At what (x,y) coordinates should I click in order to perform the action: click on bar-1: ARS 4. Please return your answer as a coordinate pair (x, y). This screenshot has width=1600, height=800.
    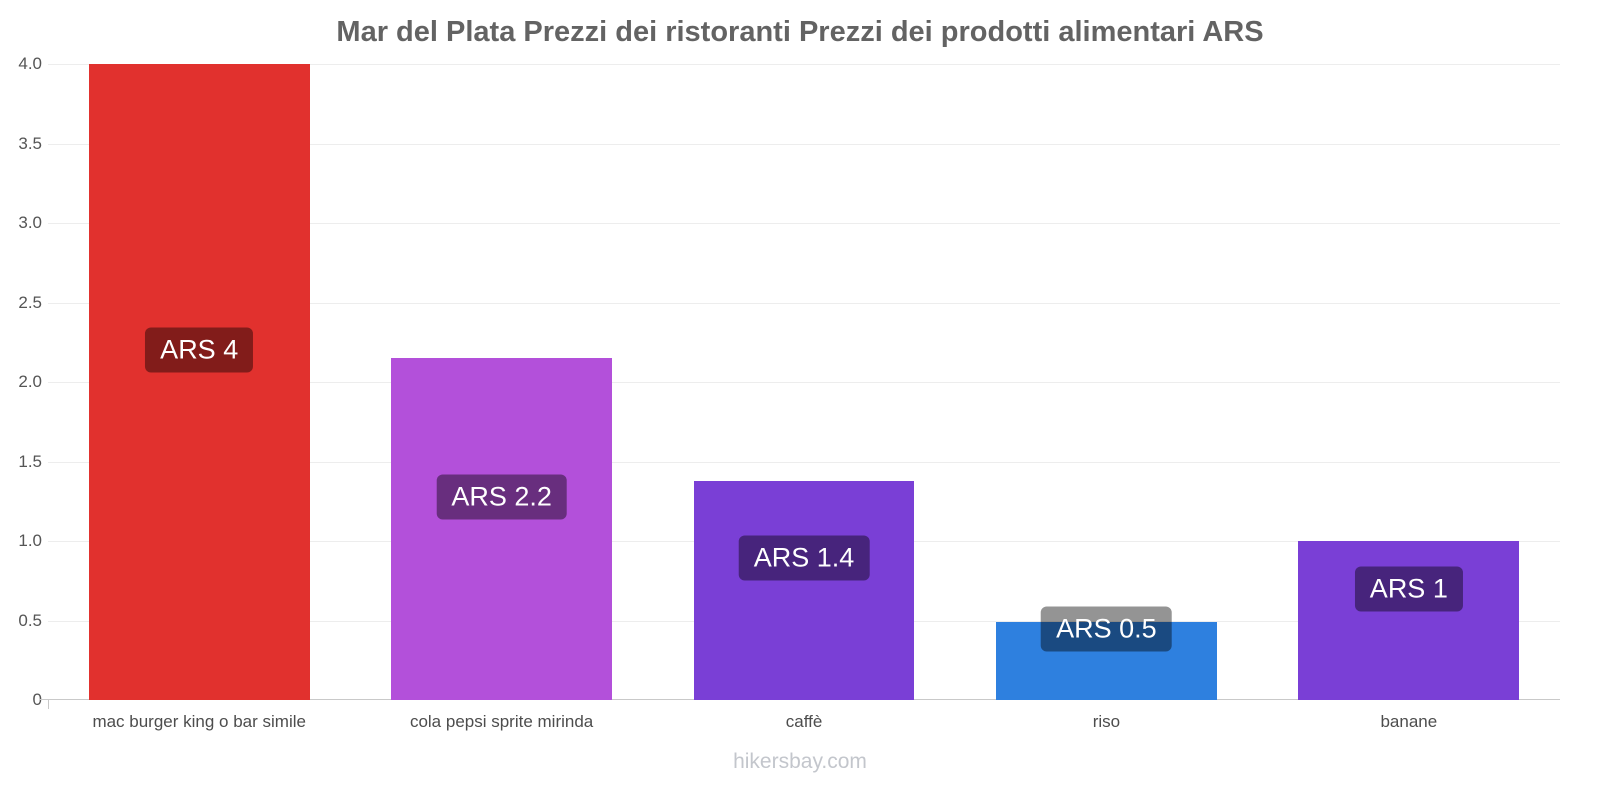
    Looking at the image, I should click on (199, 382).